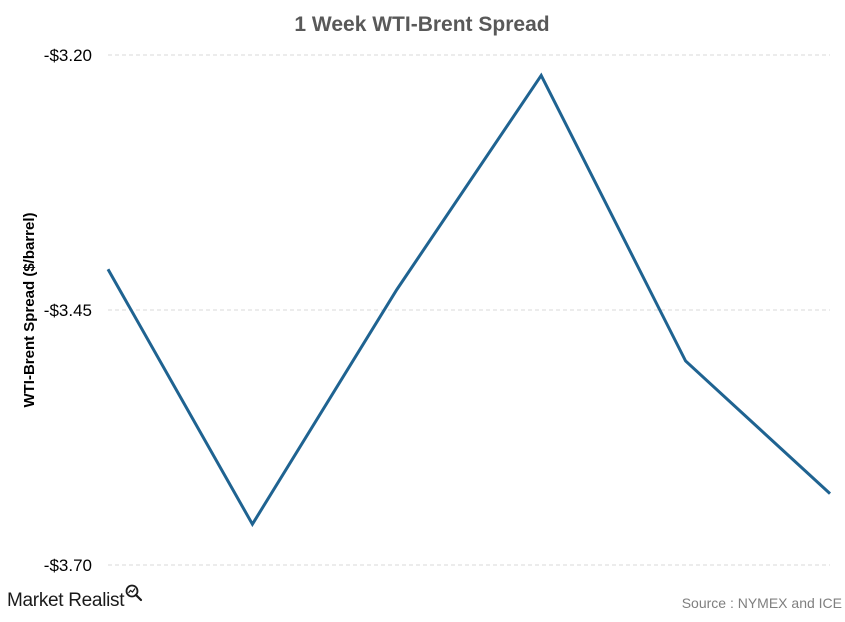 The image size is (845, 622). I want to click on magnifier-chart-icon, so click(134, 593).